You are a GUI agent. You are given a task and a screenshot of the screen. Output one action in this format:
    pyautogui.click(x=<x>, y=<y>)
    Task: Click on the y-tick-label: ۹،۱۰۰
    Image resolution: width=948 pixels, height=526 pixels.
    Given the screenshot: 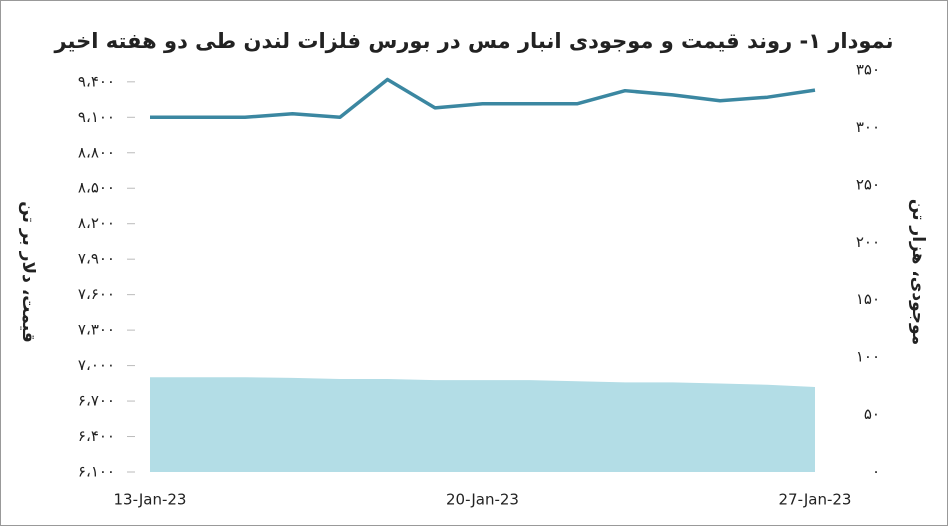 What is the action you would take?
    pyautogui.click(x=96, y=117)
    